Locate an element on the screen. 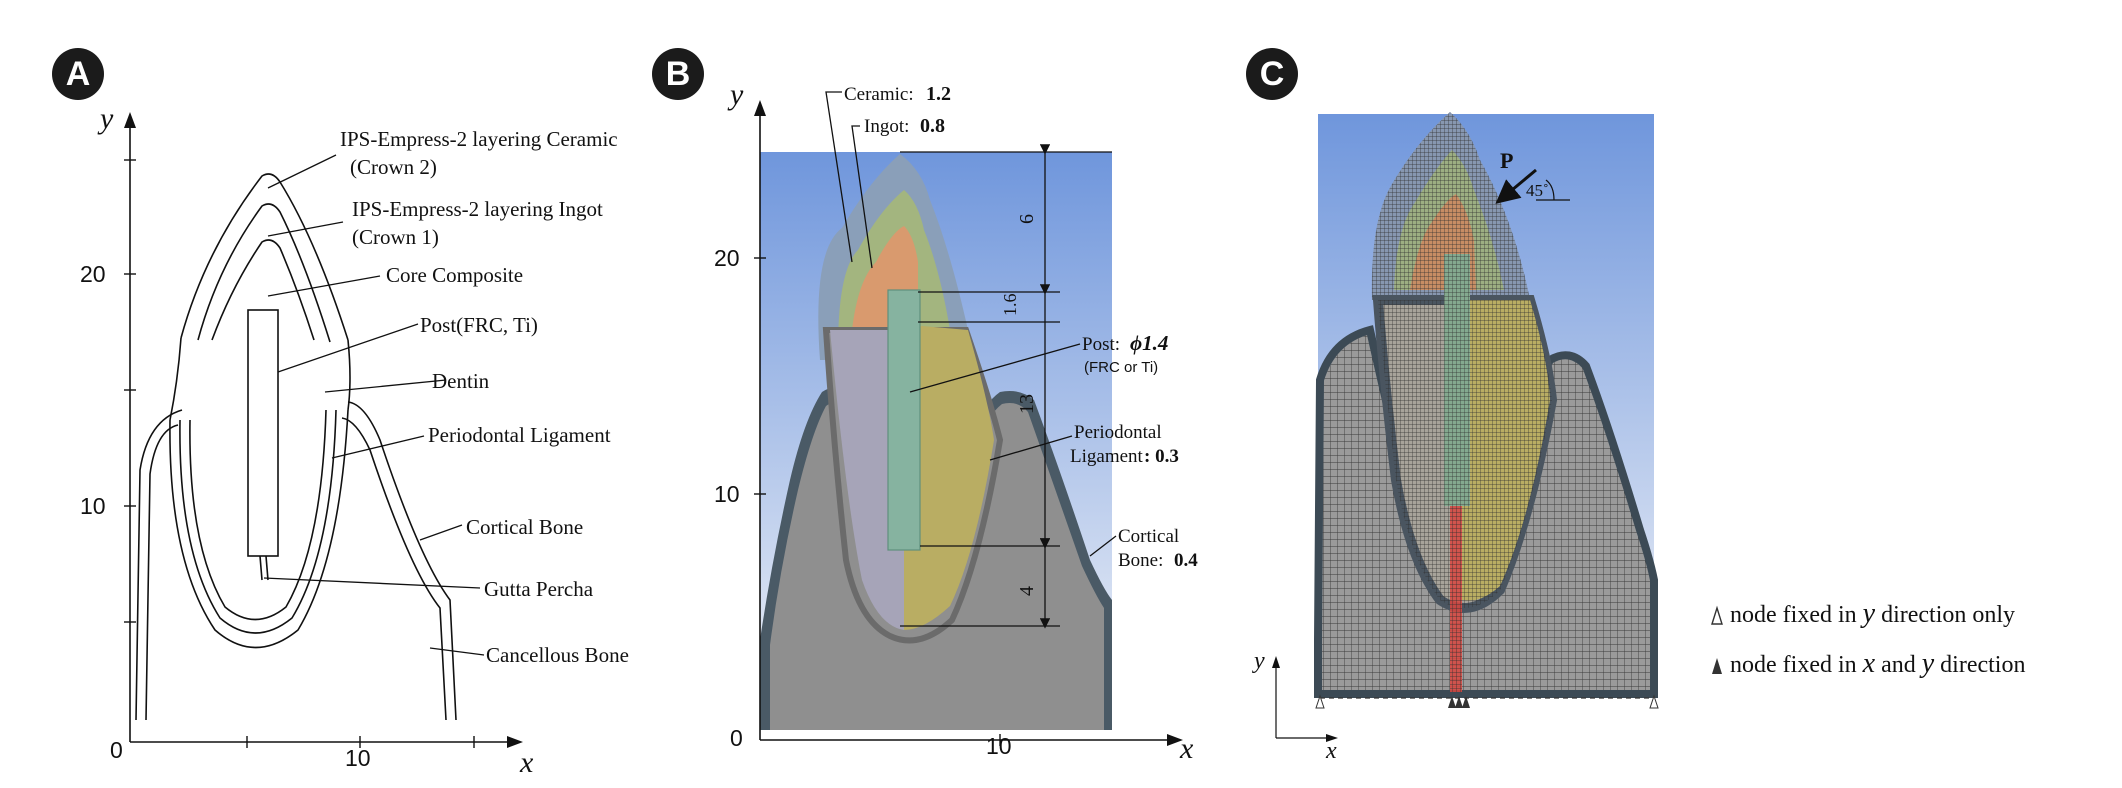  legend-row-xy: node fixed in x and y direction is located at coordinates (1877, 664).